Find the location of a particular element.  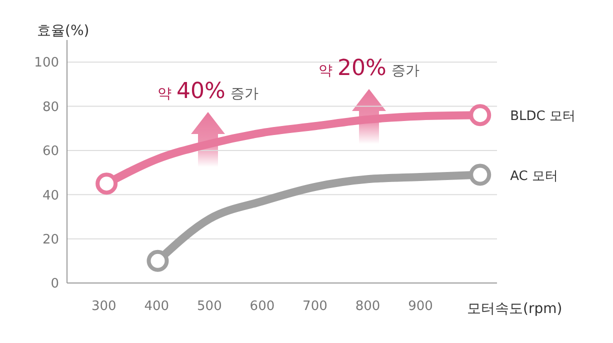

series-label: AC 모터 is located at coordinates (534, 176).